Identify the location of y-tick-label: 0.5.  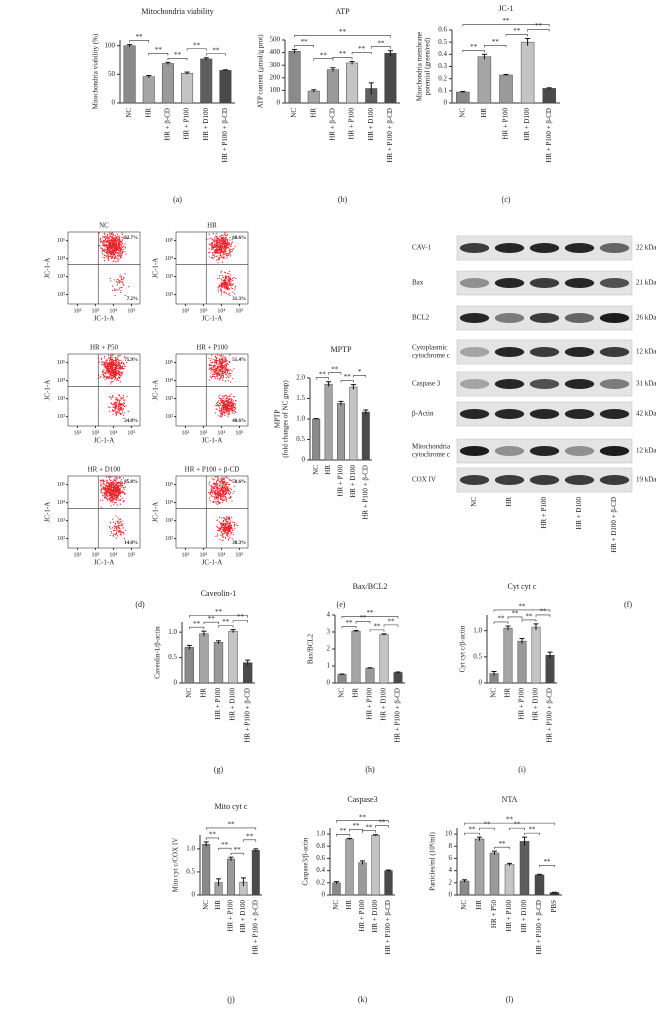
(172, 657).